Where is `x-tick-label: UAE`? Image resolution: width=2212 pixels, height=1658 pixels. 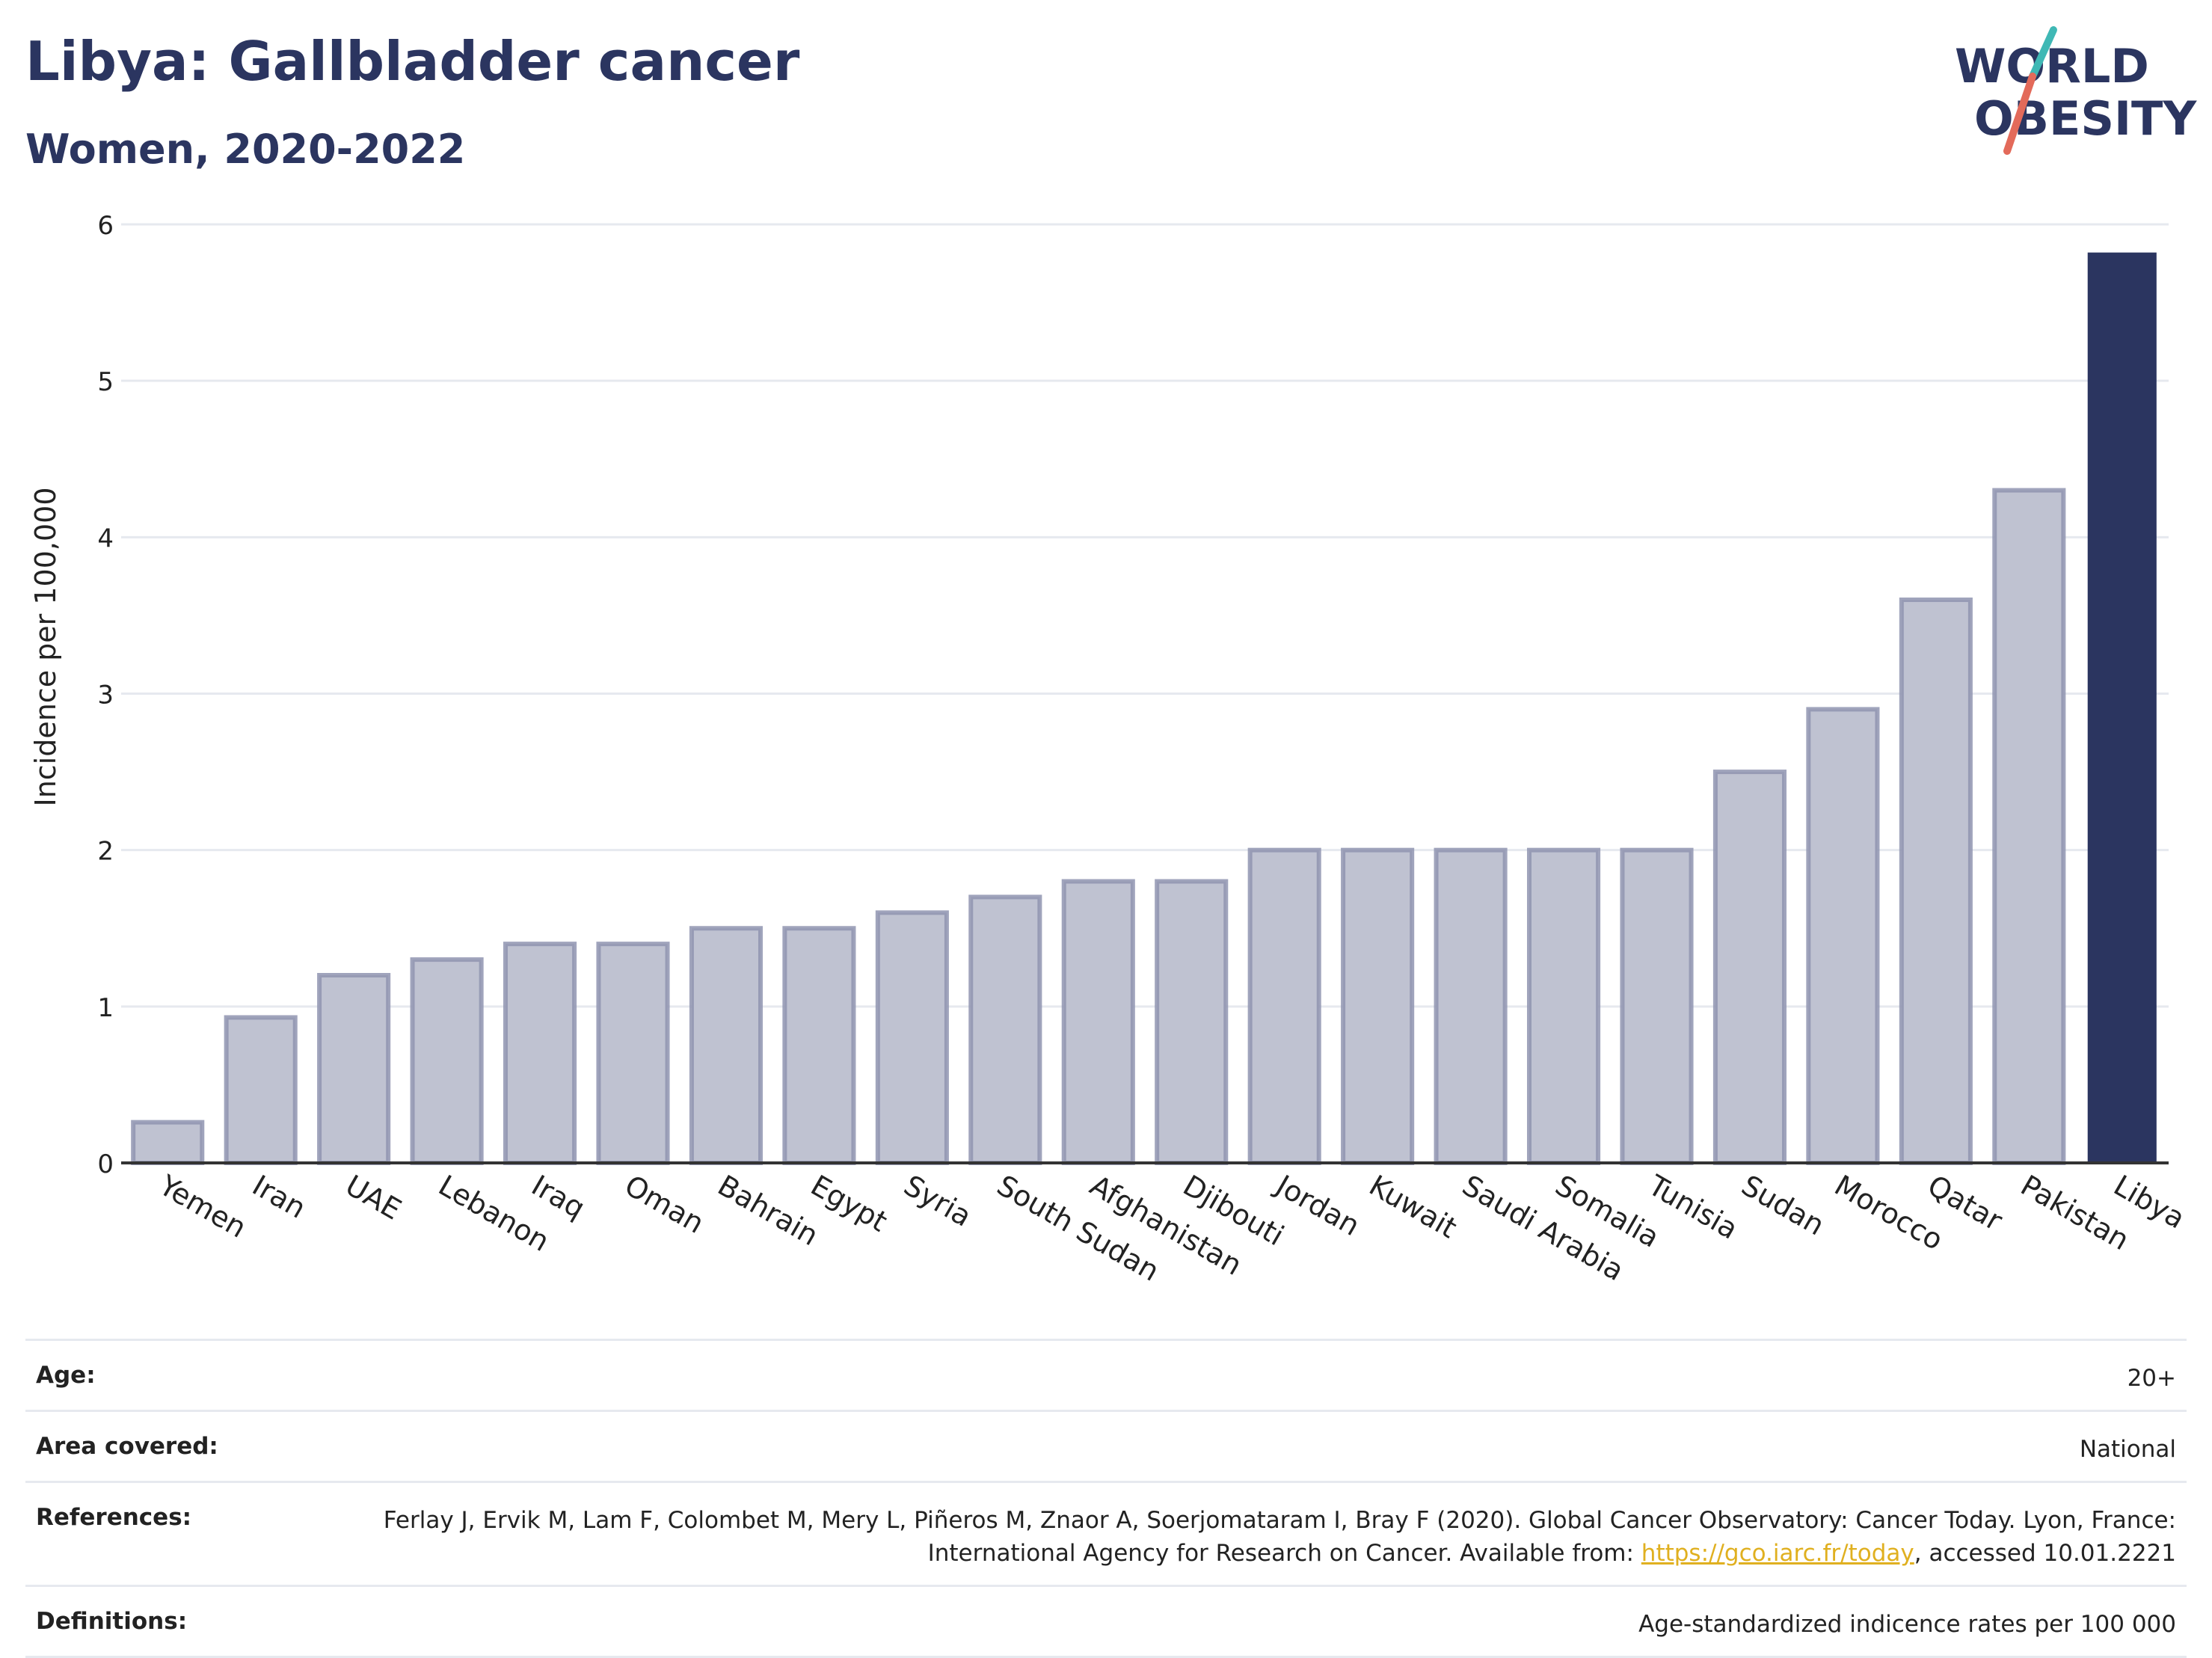 x-tick-label: UAE is located at coordinates (373, 1197).